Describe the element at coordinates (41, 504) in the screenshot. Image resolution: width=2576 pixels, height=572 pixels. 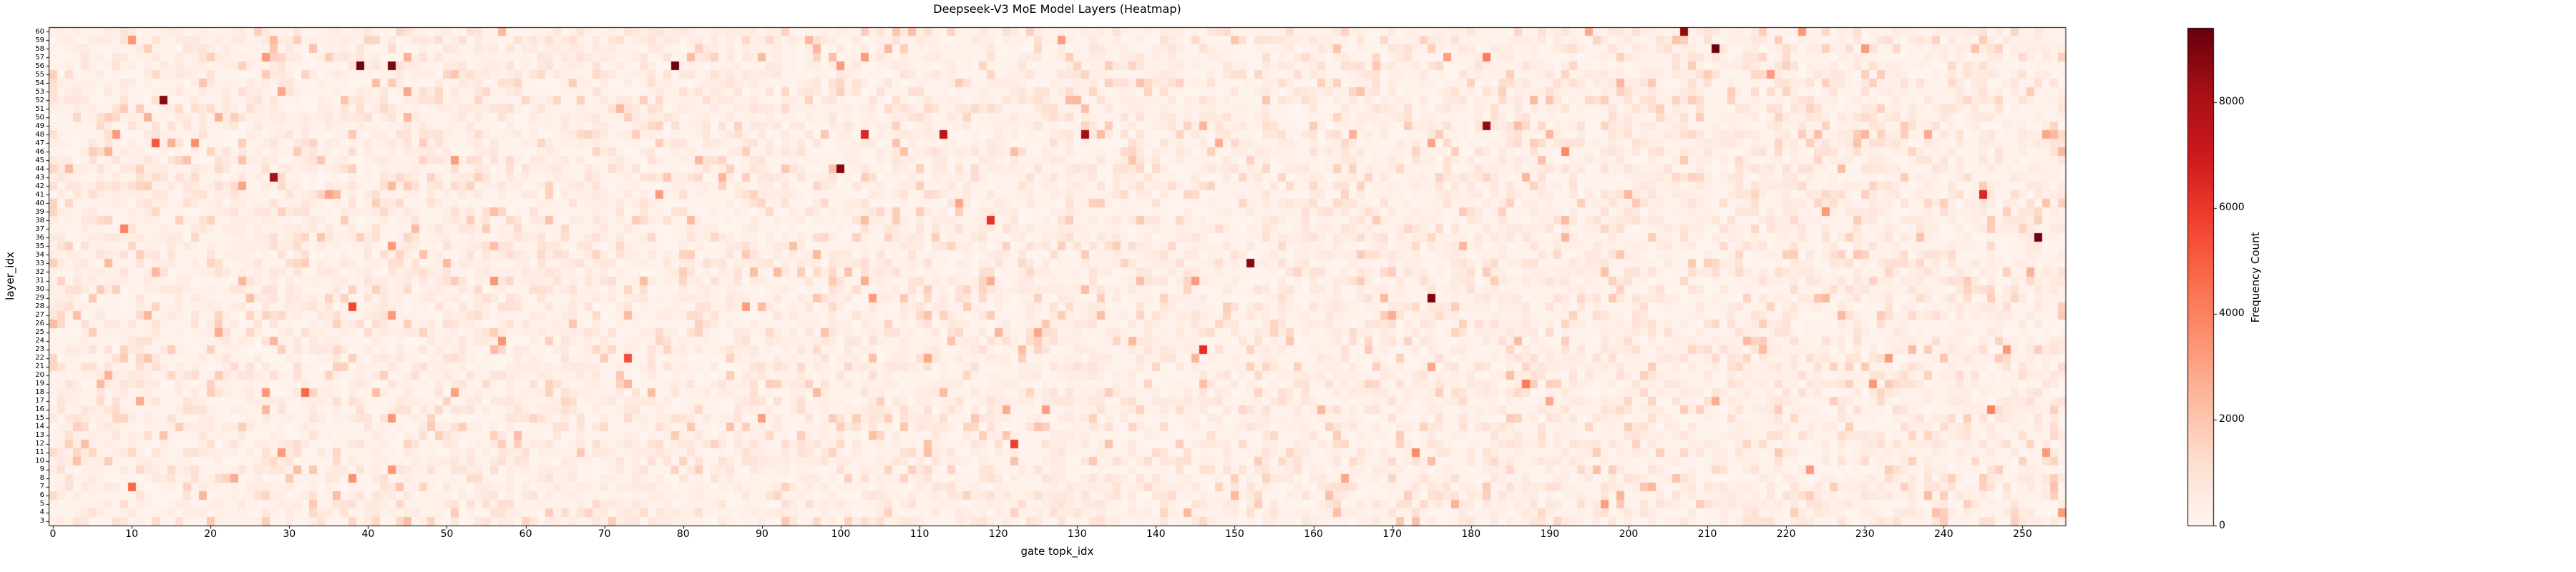
I see `y-tick-label: 5` at that location.